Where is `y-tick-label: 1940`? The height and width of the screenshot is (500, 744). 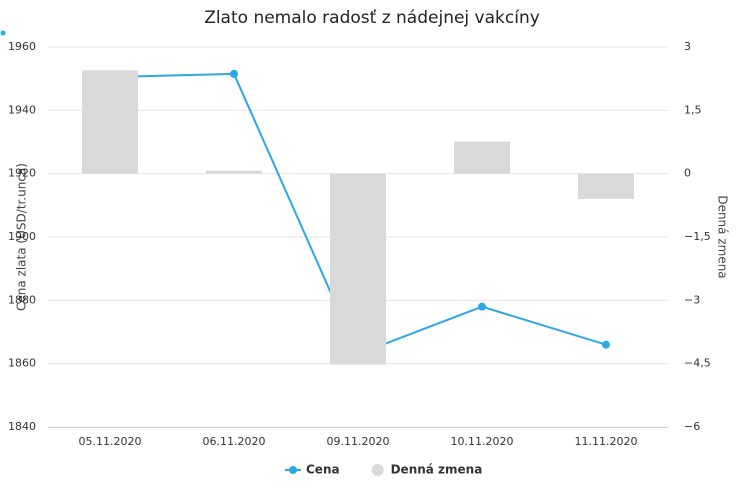 y-tick-label: 1940 is located at coordinates (22, 109).